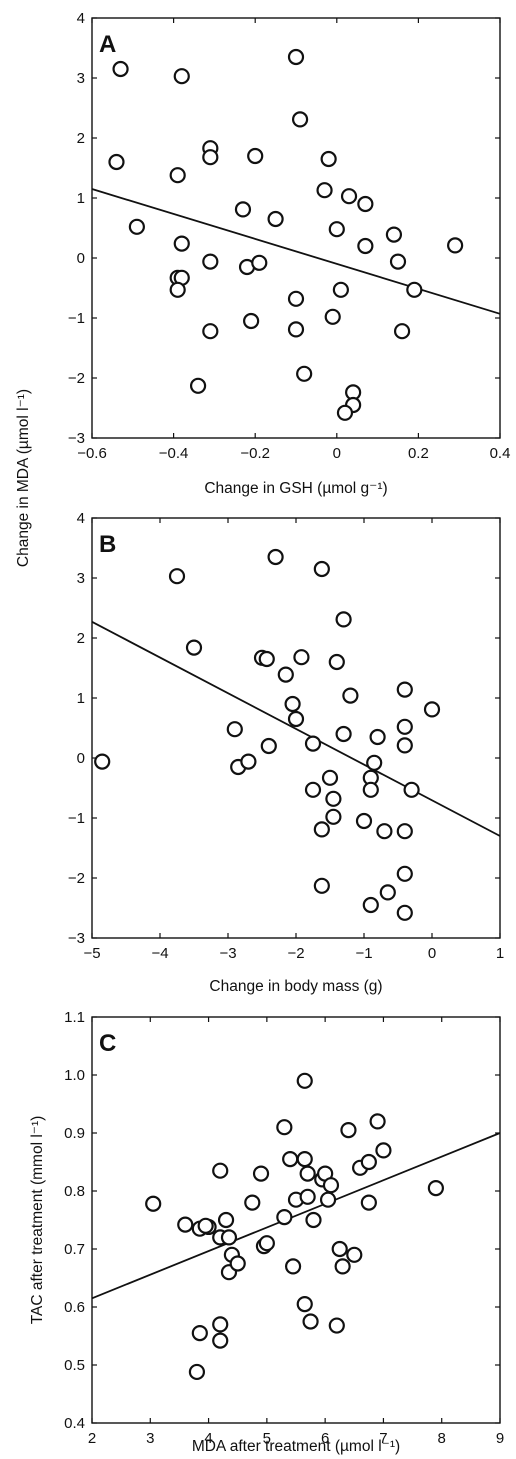 The height and width of the screenshot is (1459, 516). Describe the element at coordinates (442, 1438) in the screenshot. I see `panel-c-x-tick-label: 8` at that location.